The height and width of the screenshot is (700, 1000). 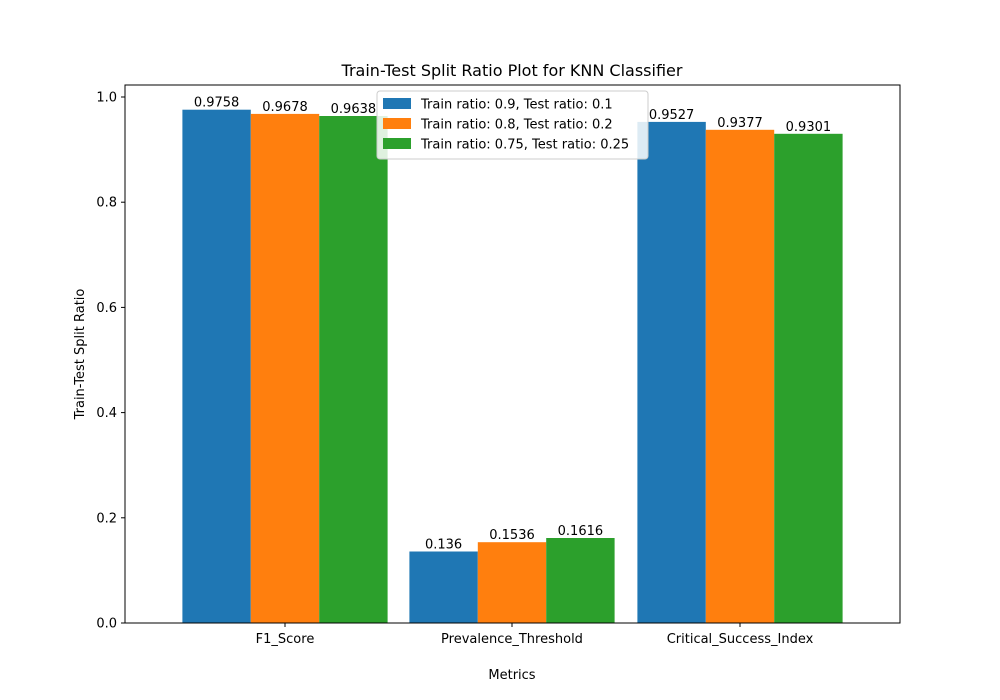 What do you see at coordinates (516, 105) in the screenshot?
I see `legend-label: Train ratio: 0.9, Test ratio: 0.1` at bounding box center [516, 105].